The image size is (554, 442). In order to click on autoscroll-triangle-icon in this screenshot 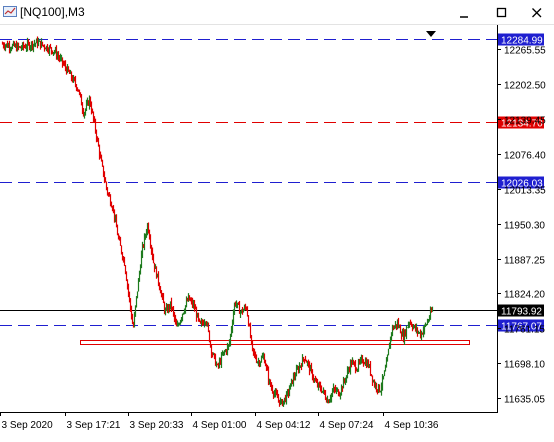, I will do `click(431, 34)`.